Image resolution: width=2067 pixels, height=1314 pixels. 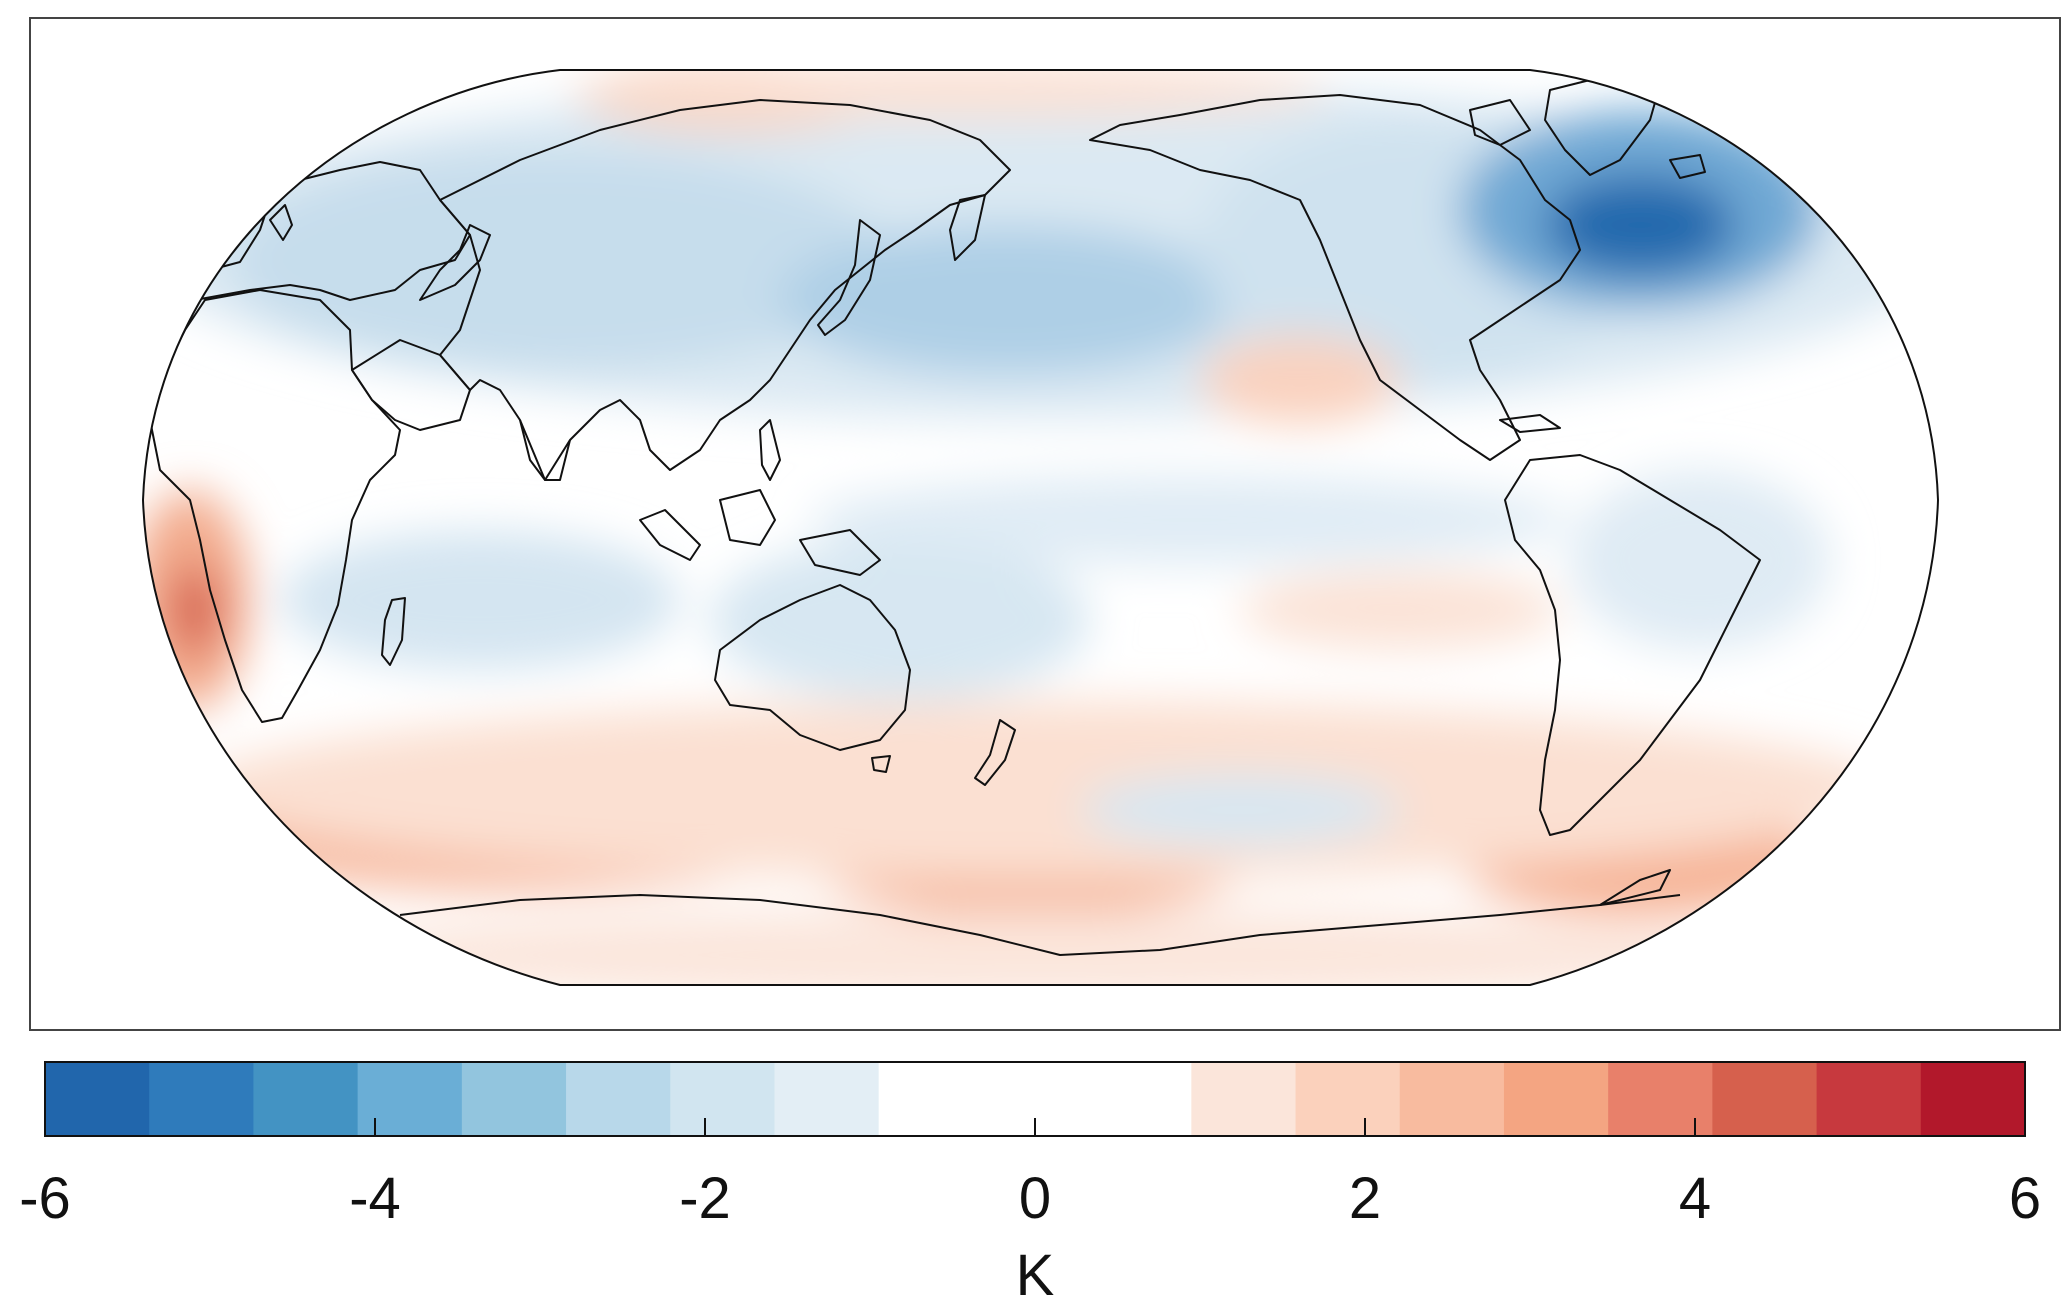 I want to click on colorbar-ticks, so click(x=1035, y=1127).